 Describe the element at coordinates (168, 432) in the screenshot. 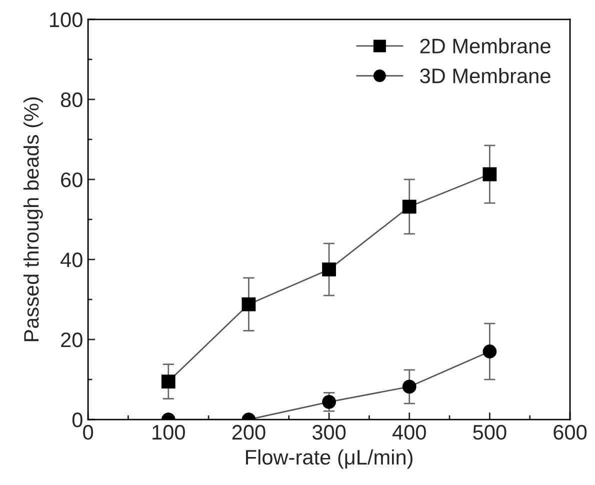

I see `x-tick-label: 100` at that location.